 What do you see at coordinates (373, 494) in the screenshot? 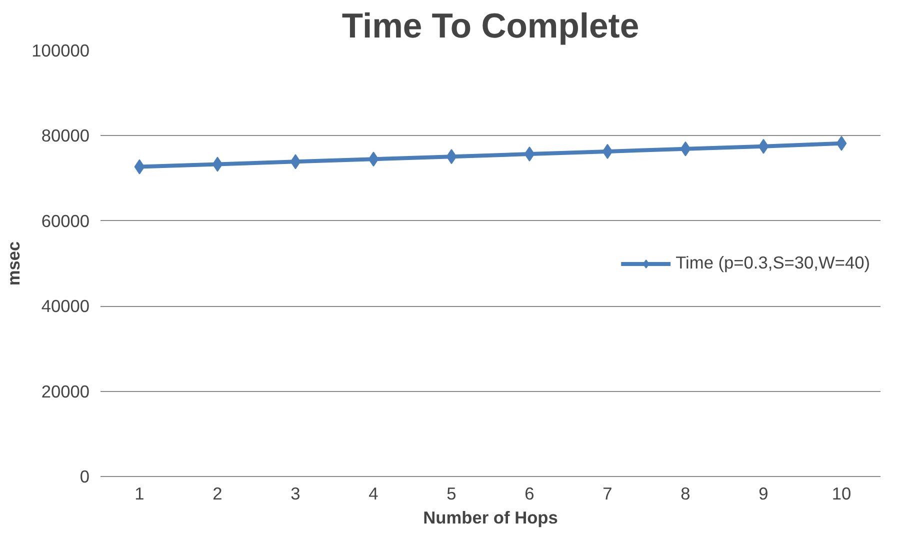
I see `x-tick-label: 4` at bounding box center [373, 494].